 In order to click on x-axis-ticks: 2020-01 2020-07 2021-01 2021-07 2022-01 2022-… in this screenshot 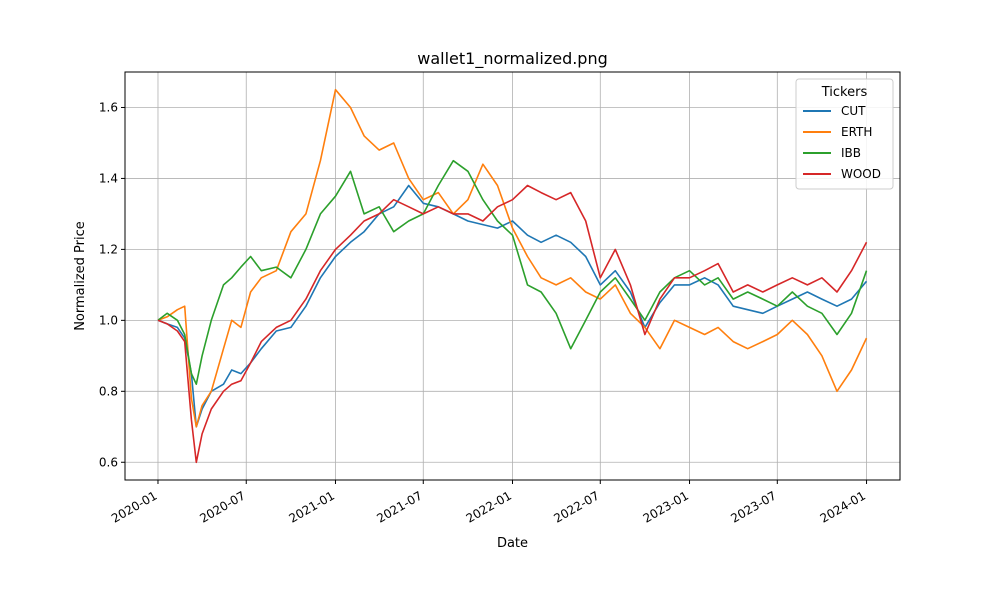, I will do `click(488, 503)`.